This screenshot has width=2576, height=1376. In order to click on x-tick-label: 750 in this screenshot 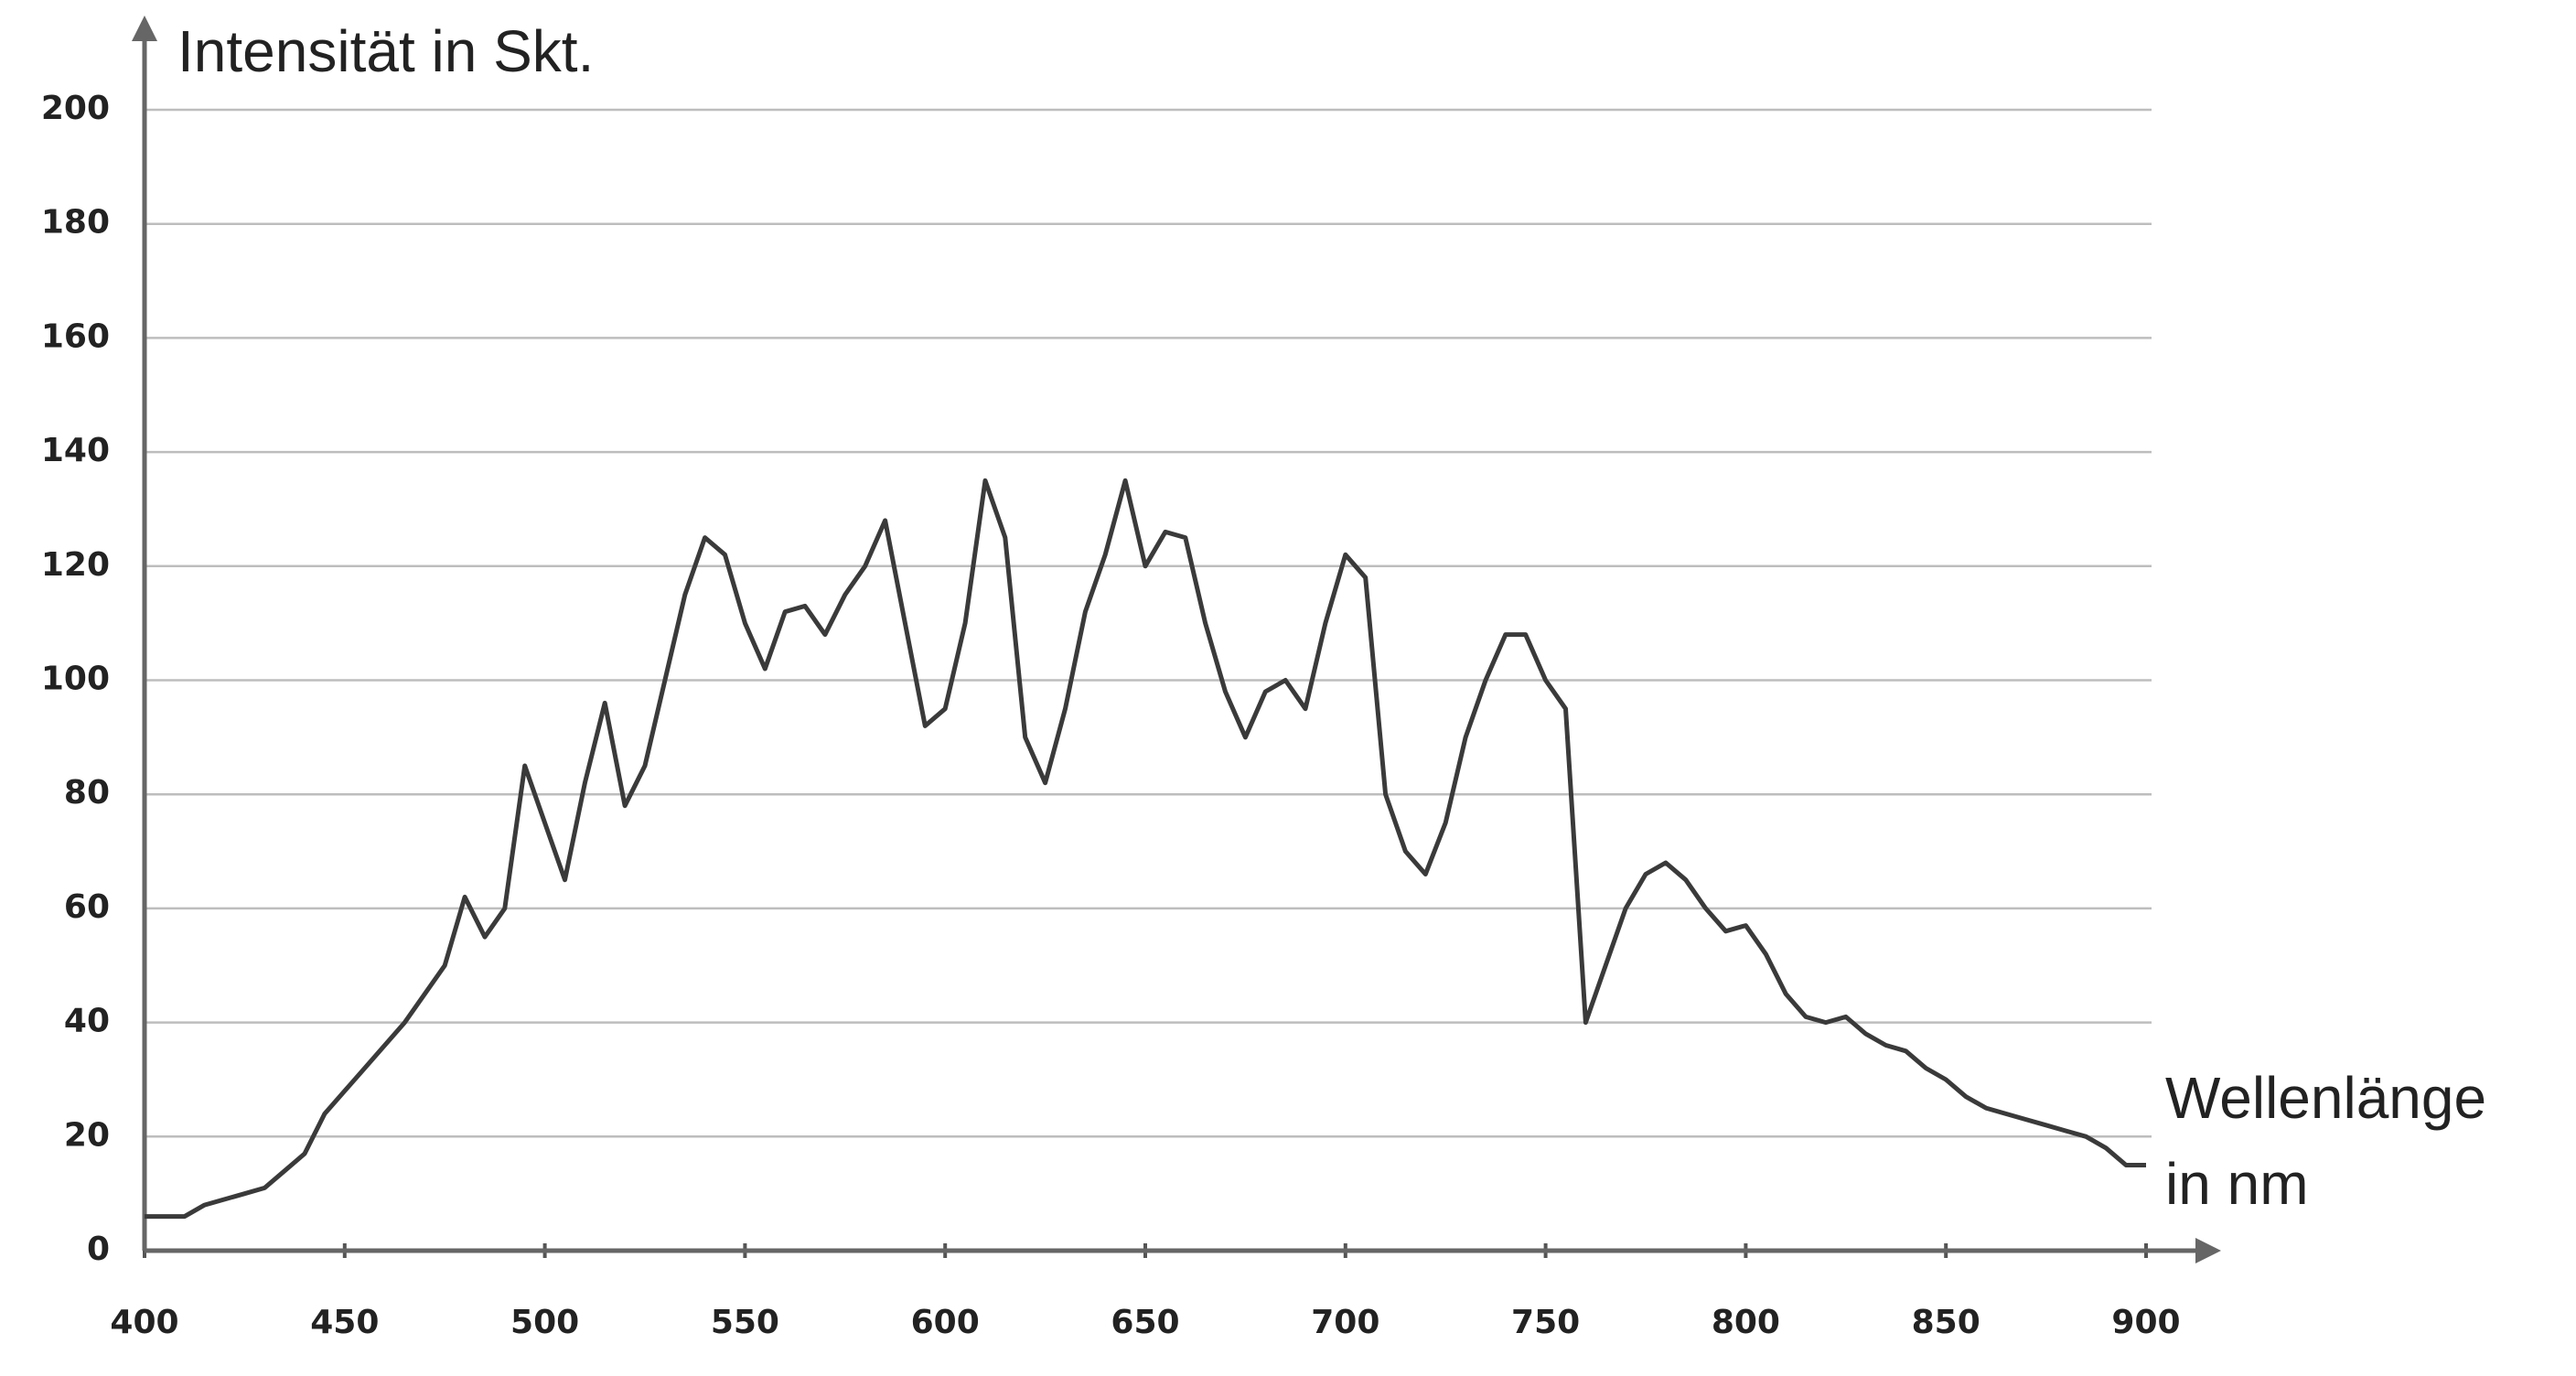, I will do `click(1546, 1322)`.